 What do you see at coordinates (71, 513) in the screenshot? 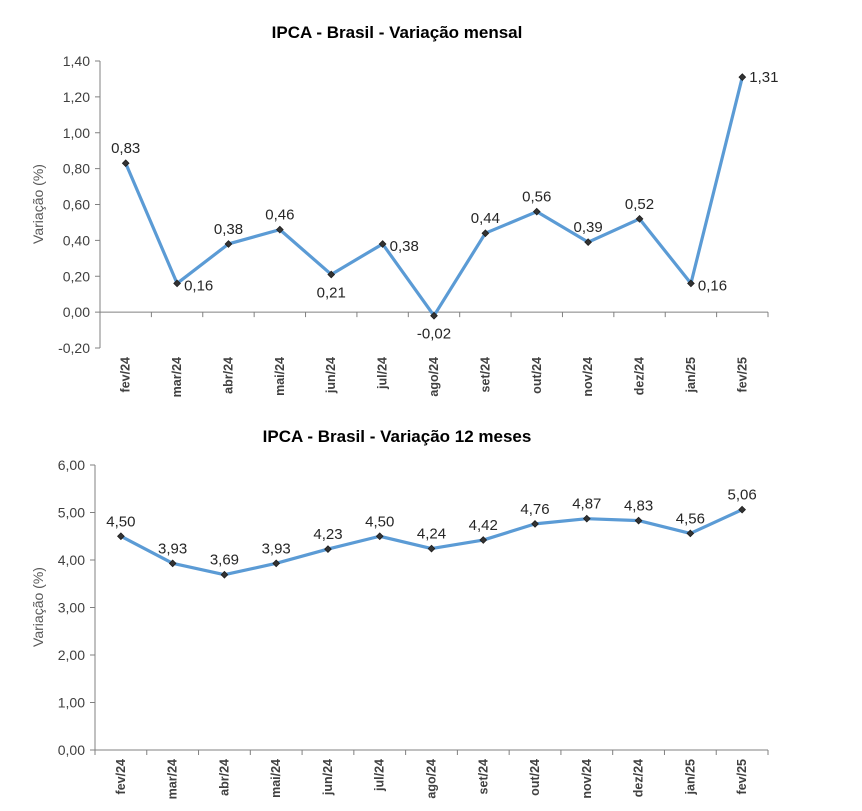
I see `y-tick-label: 5,00` at bounding box center [71, 513].